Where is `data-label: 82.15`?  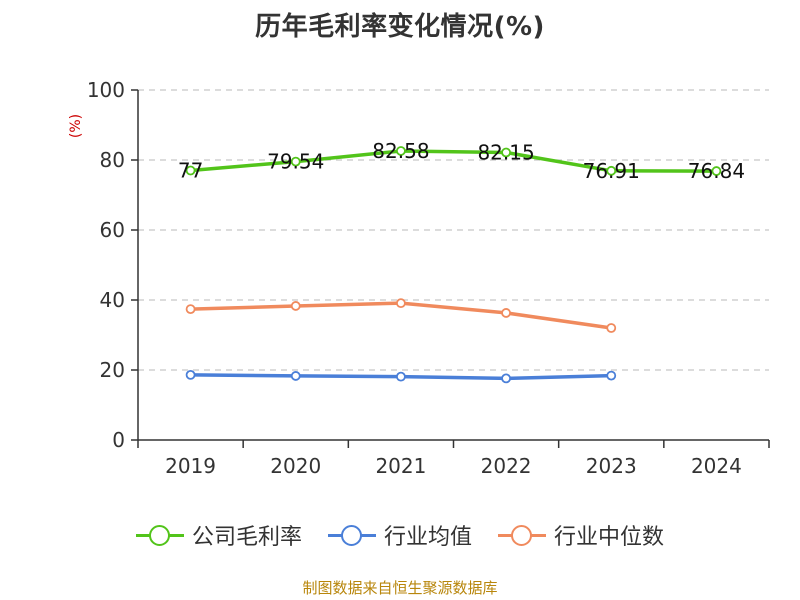
data-label: 82.15 is located at coordinates (505, 152).